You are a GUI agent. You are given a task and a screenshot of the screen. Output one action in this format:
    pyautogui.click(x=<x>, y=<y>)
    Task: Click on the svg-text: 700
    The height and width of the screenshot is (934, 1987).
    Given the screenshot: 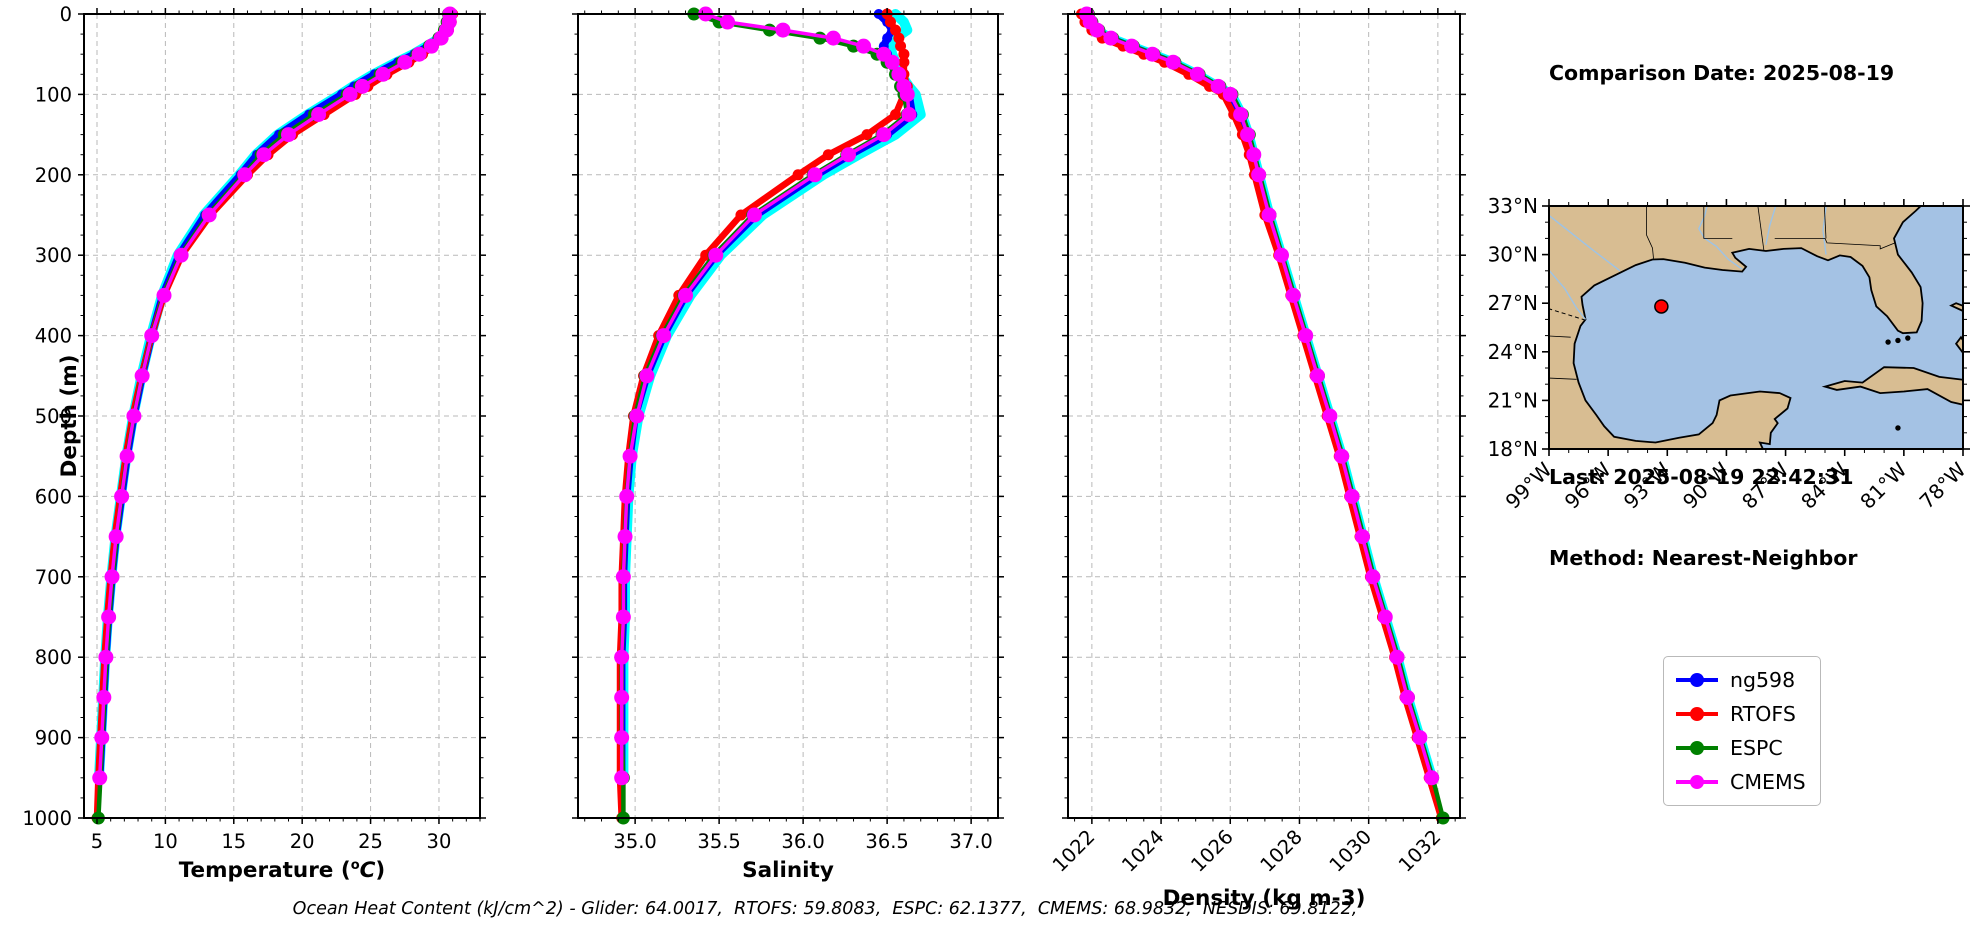 What is the action you would take?
    pyautogui.click(x=53, y=577)
    